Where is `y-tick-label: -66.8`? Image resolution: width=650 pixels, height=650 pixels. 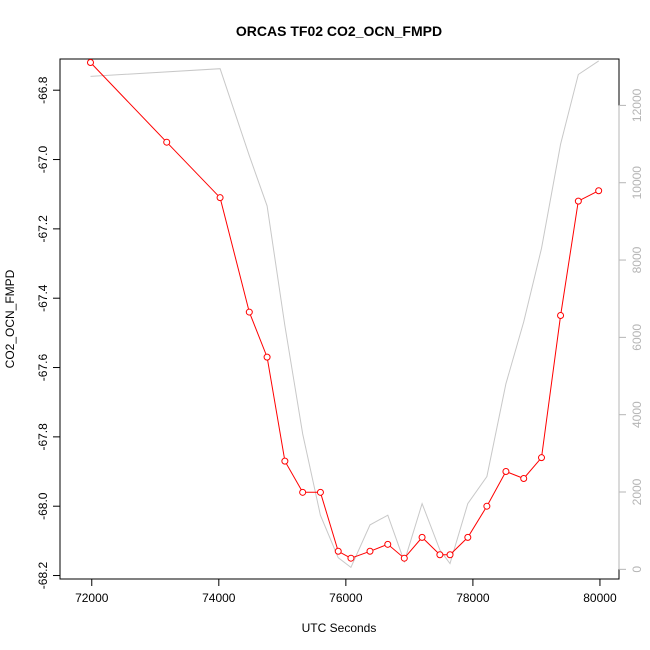 y-tick-label: -66.8 is located at coordinates (43, 90).